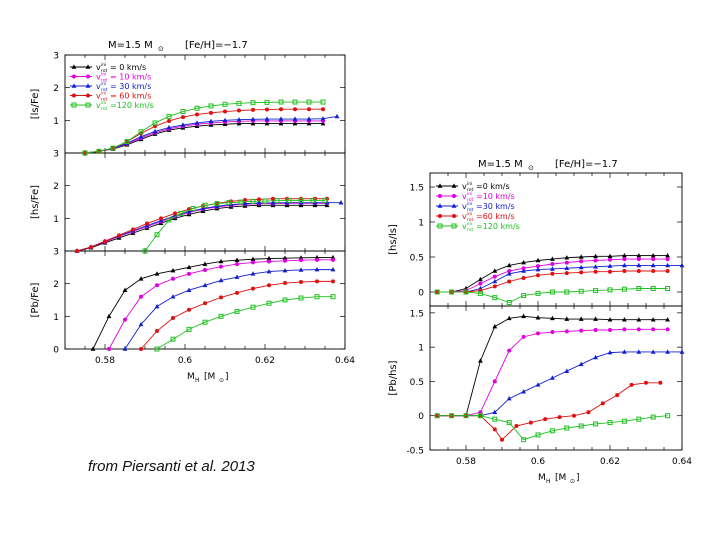  I want to click on x-tick-label: 0.62, so click(265, 361).